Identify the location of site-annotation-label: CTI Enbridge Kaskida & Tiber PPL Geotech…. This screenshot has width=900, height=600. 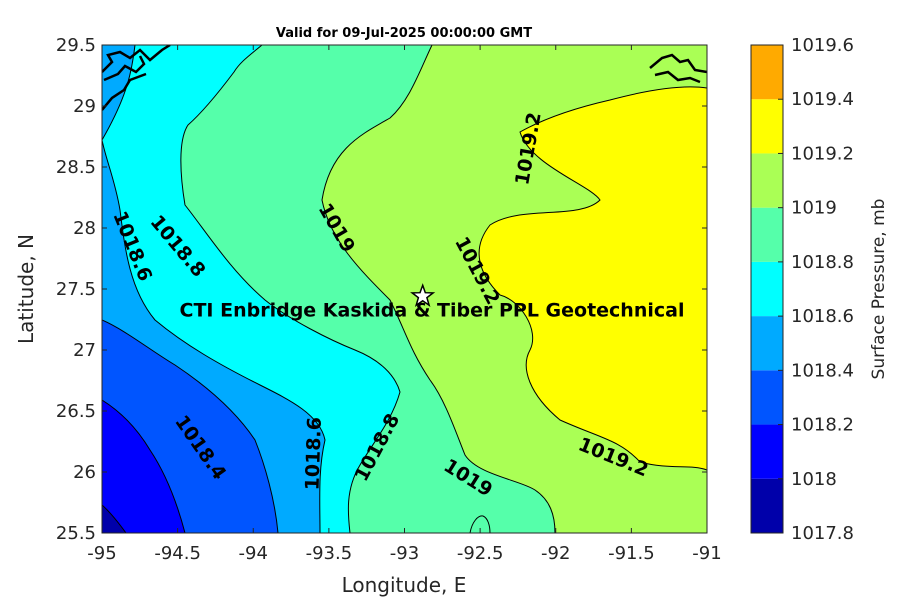
(432, 310).